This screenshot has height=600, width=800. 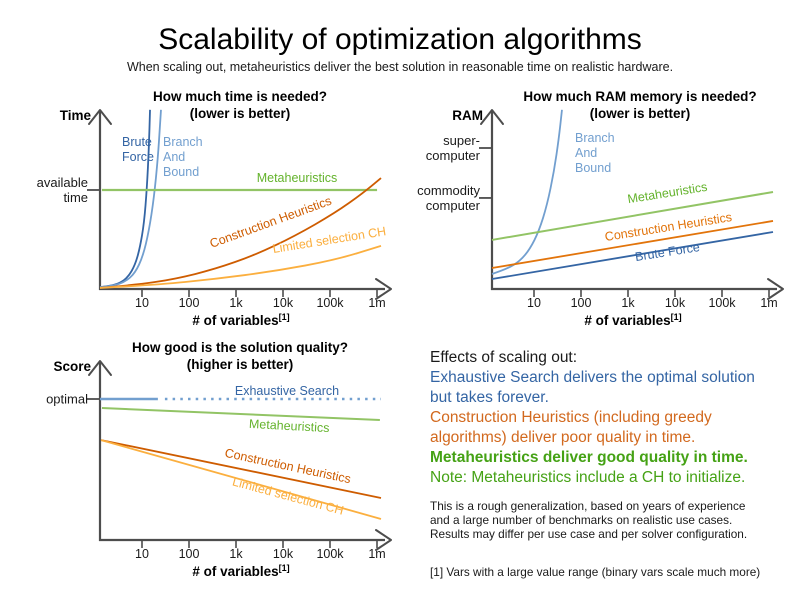 I want to click on score-y-axis-arrow-icon, so click(x=100, y=368).